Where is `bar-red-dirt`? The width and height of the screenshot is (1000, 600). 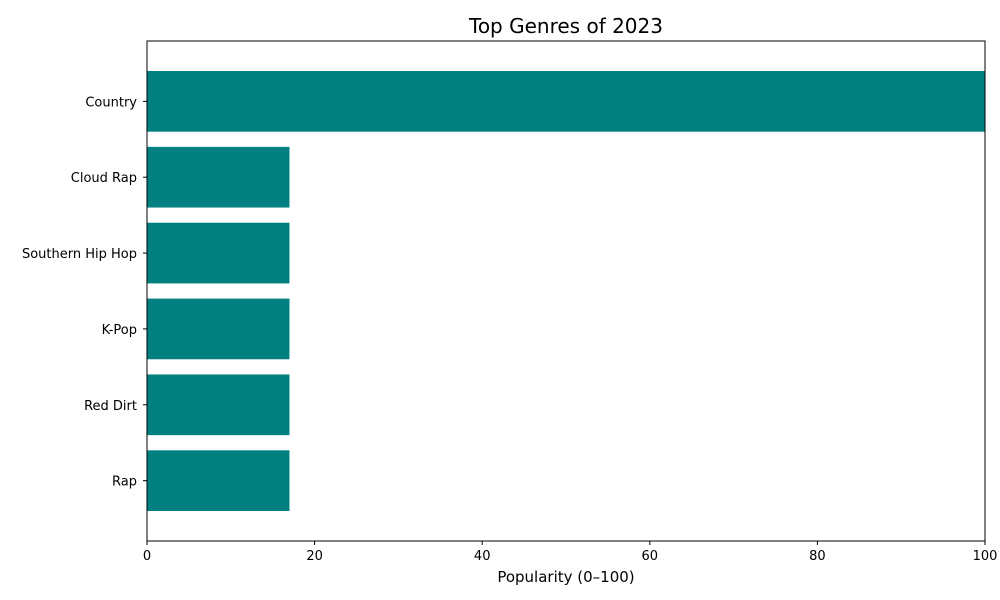 bar-red-dirt is located at coordinates (218, 405).